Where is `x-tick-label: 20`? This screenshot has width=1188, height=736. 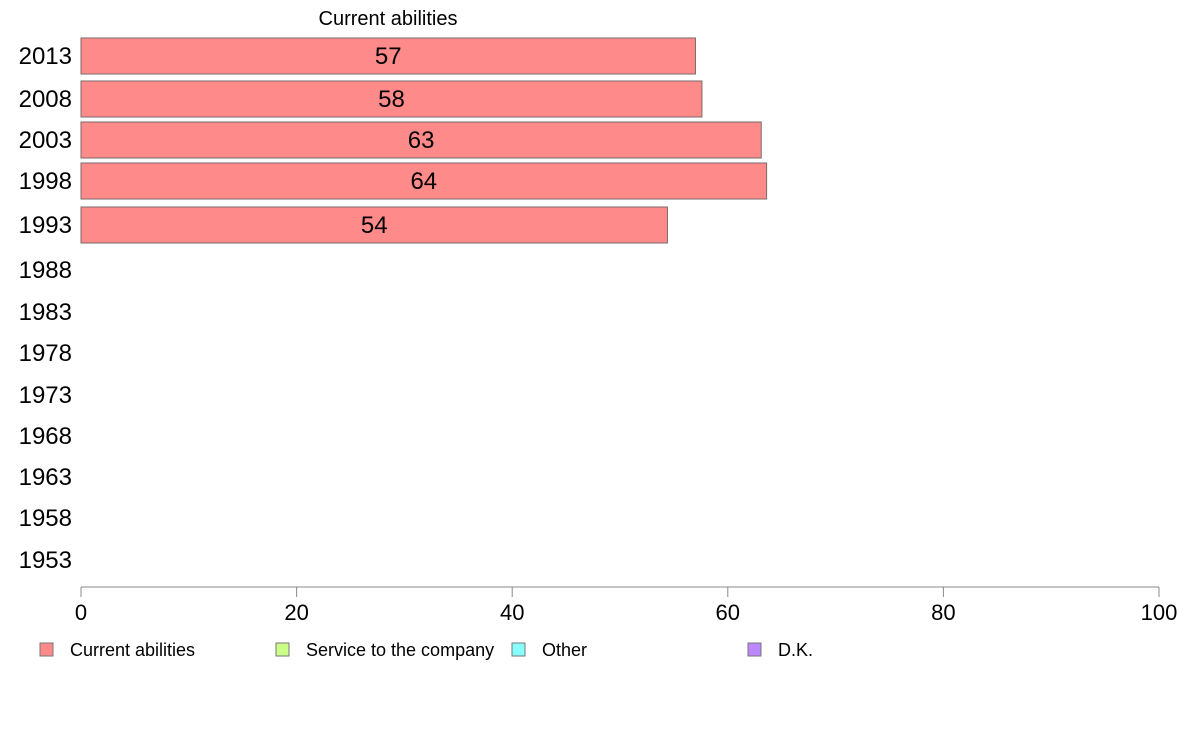
x-tick-label: 20 is located at coordinates (296, 612).